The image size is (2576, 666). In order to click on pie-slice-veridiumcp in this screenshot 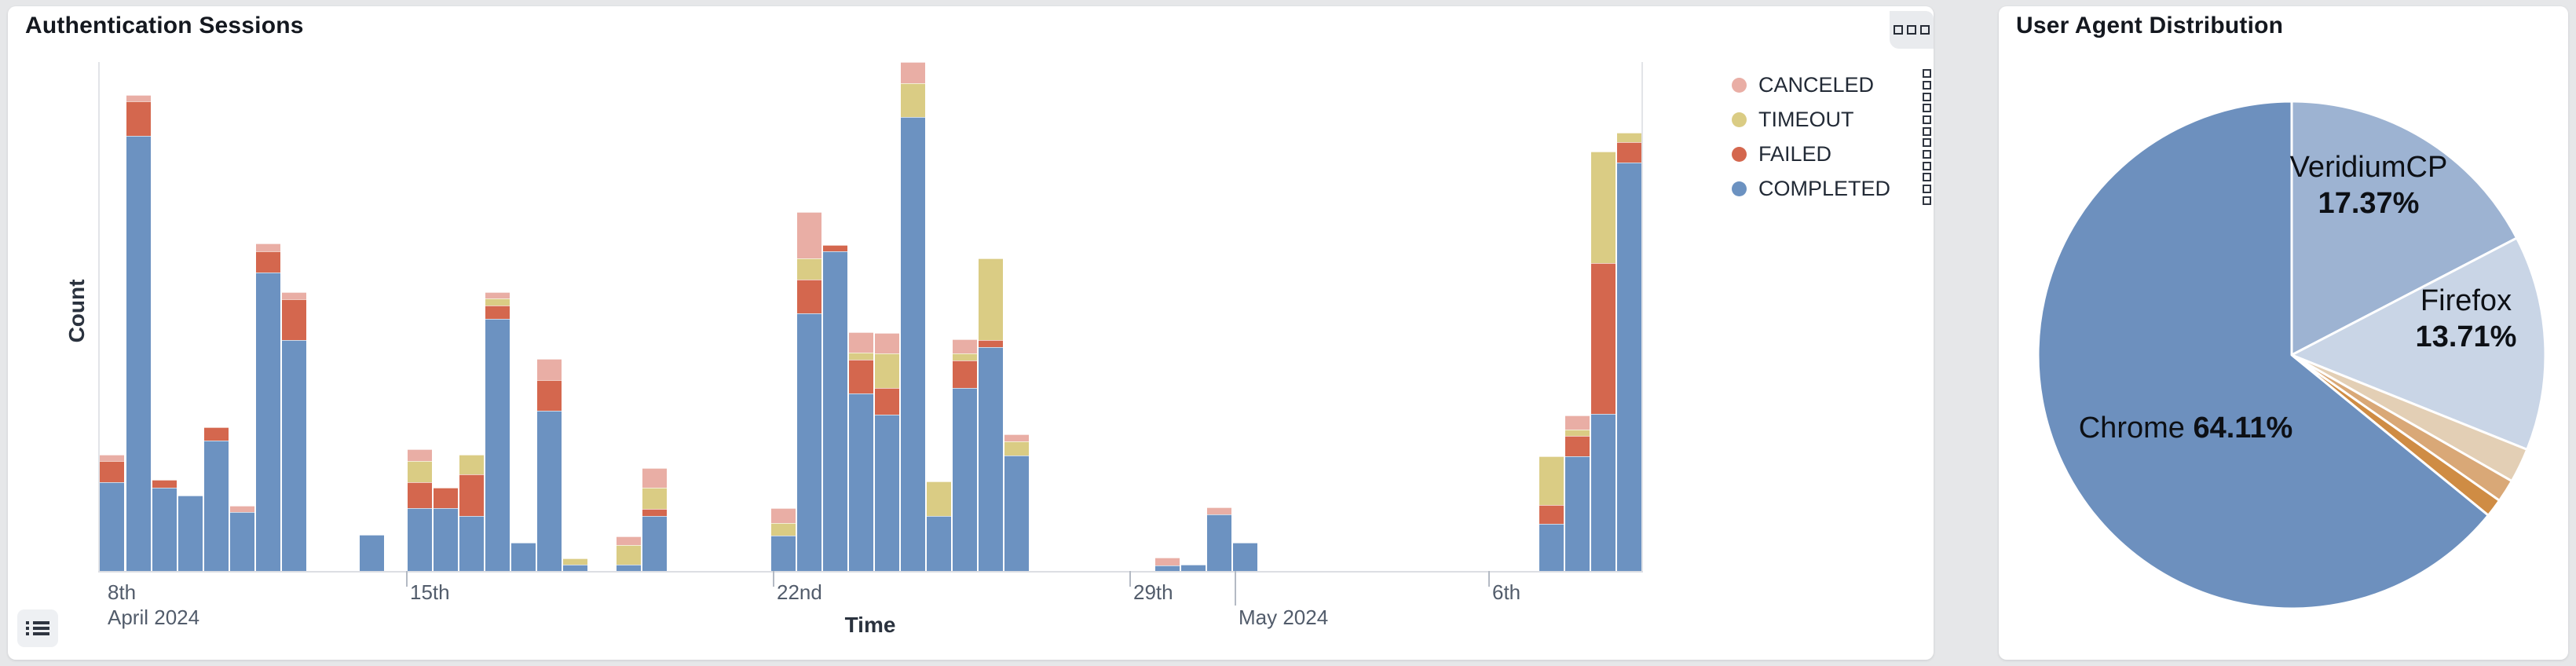, I will do `click(2405, 228)`.